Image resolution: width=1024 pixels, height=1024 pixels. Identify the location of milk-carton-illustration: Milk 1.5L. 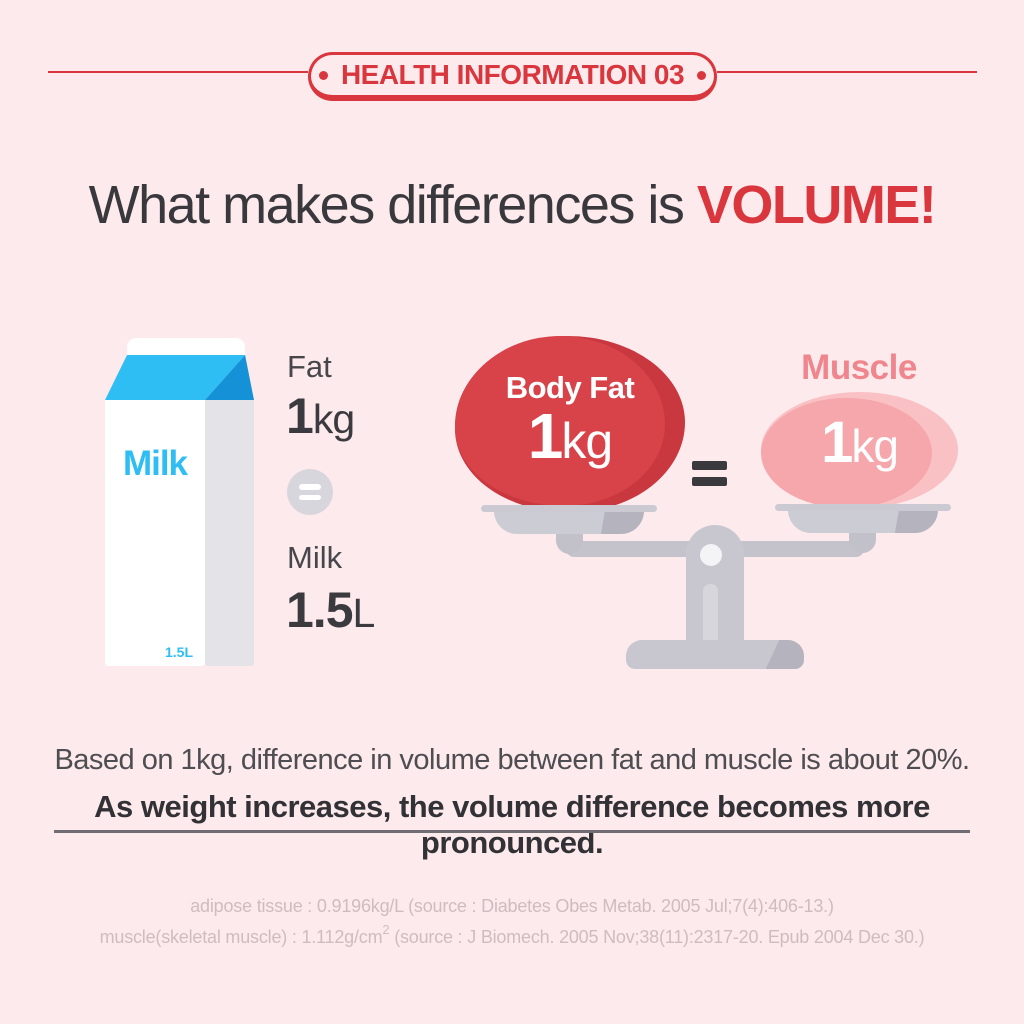
(180, 500).